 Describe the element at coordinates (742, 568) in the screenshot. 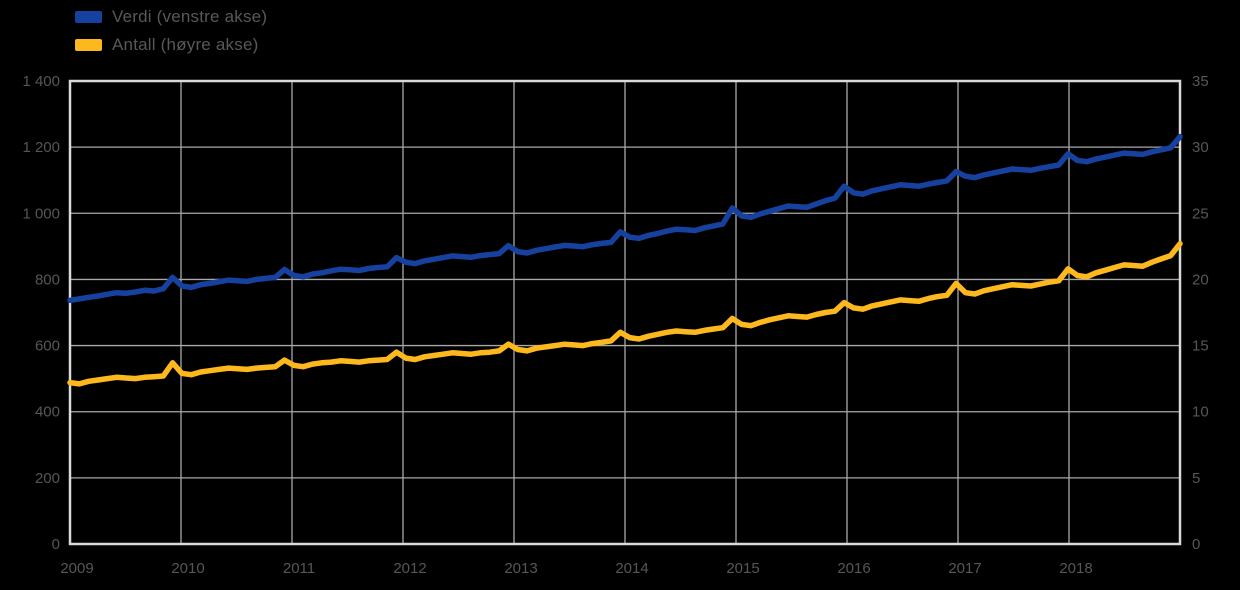

I see `x-axis-tick-label: 2015` at that location.